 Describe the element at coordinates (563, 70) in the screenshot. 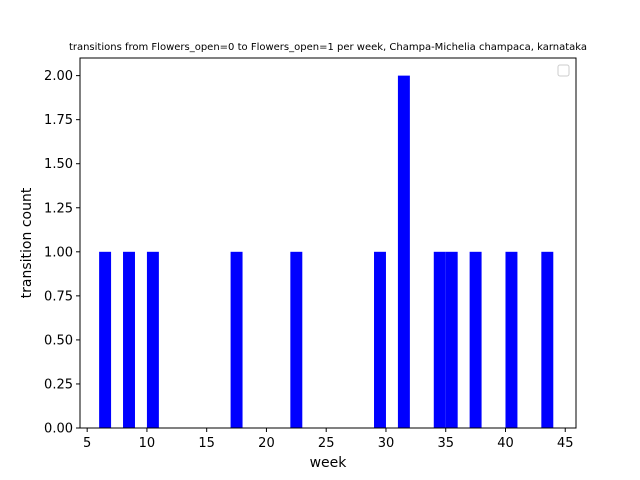

I see `legend-box` at that location.